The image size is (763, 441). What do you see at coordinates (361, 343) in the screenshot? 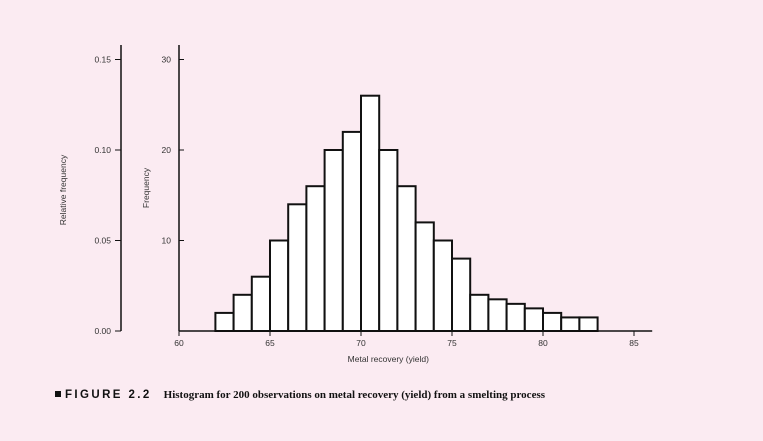
I see `x-tick-label: 70` at bounding box center [361, 343].